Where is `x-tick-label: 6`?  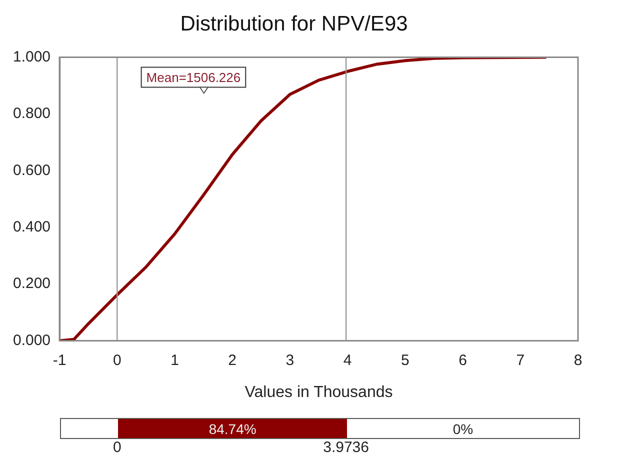 x-tick-label: 6 is located at coordinates (462, 360).